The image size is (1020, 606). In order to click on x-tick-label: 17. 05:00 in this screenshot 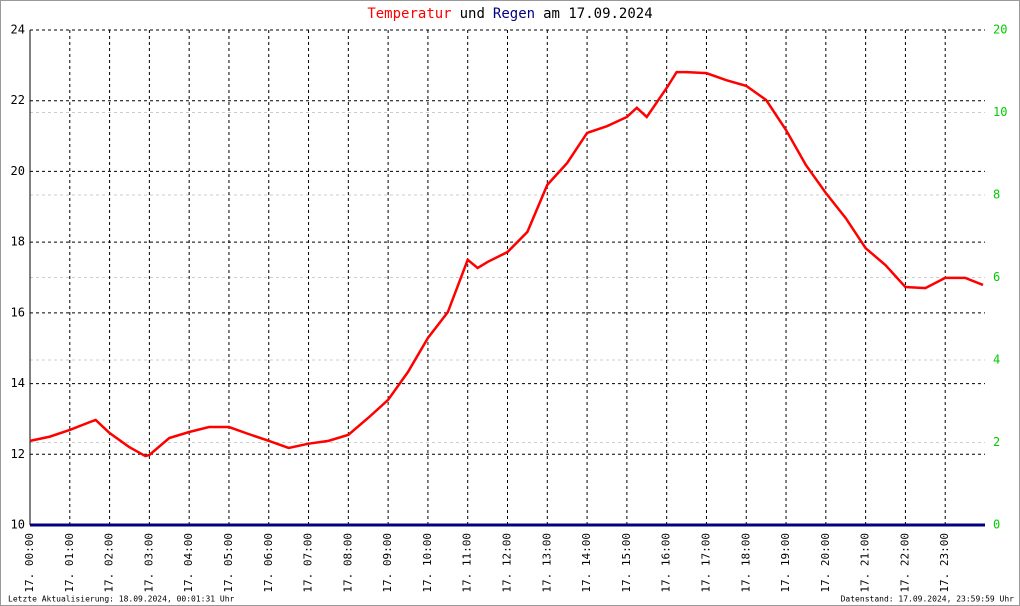, I will do `click(228, 563)`.